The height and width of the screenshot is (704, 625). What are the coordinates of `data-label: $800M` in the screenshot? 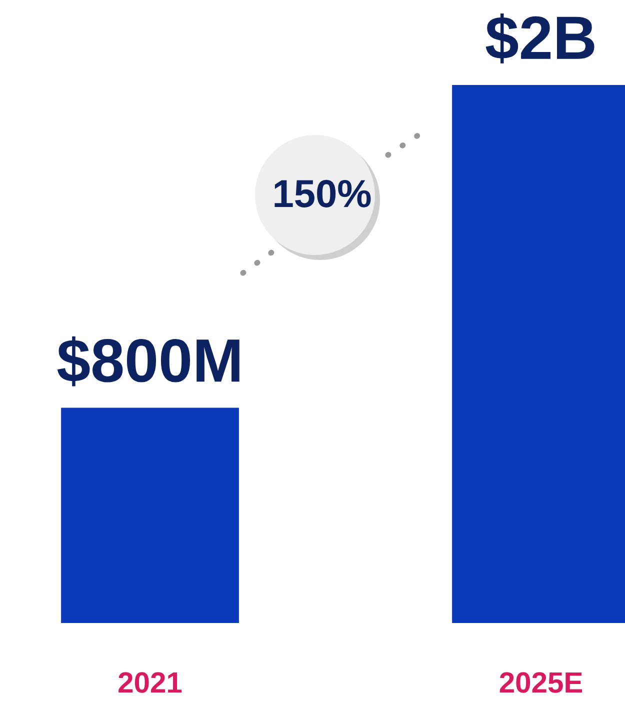 It's located at (148, 361).